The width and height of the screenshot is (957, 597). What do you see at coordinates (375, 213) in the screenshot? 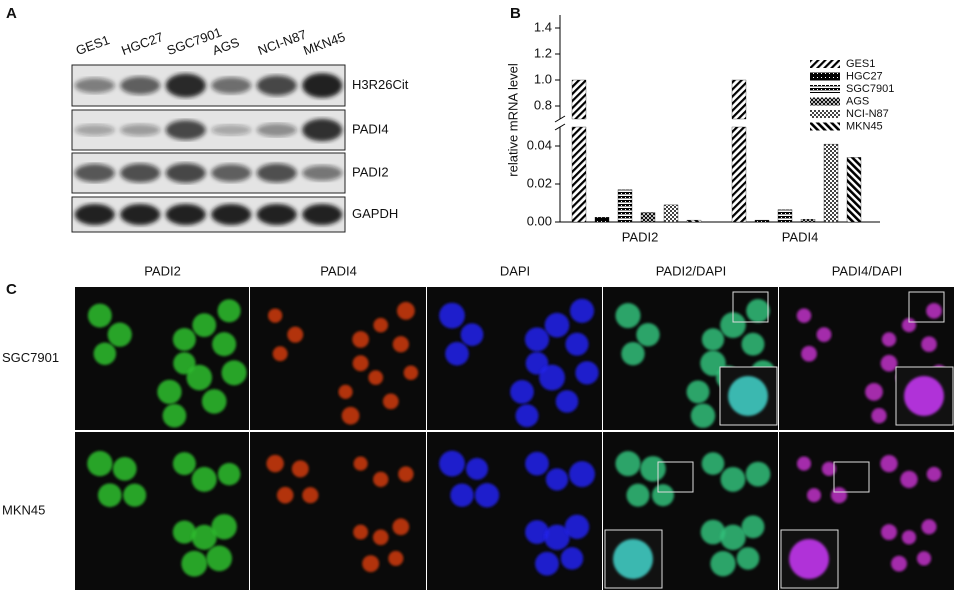
I see `band-label: GAPDH` at bounding box center [375, 213].